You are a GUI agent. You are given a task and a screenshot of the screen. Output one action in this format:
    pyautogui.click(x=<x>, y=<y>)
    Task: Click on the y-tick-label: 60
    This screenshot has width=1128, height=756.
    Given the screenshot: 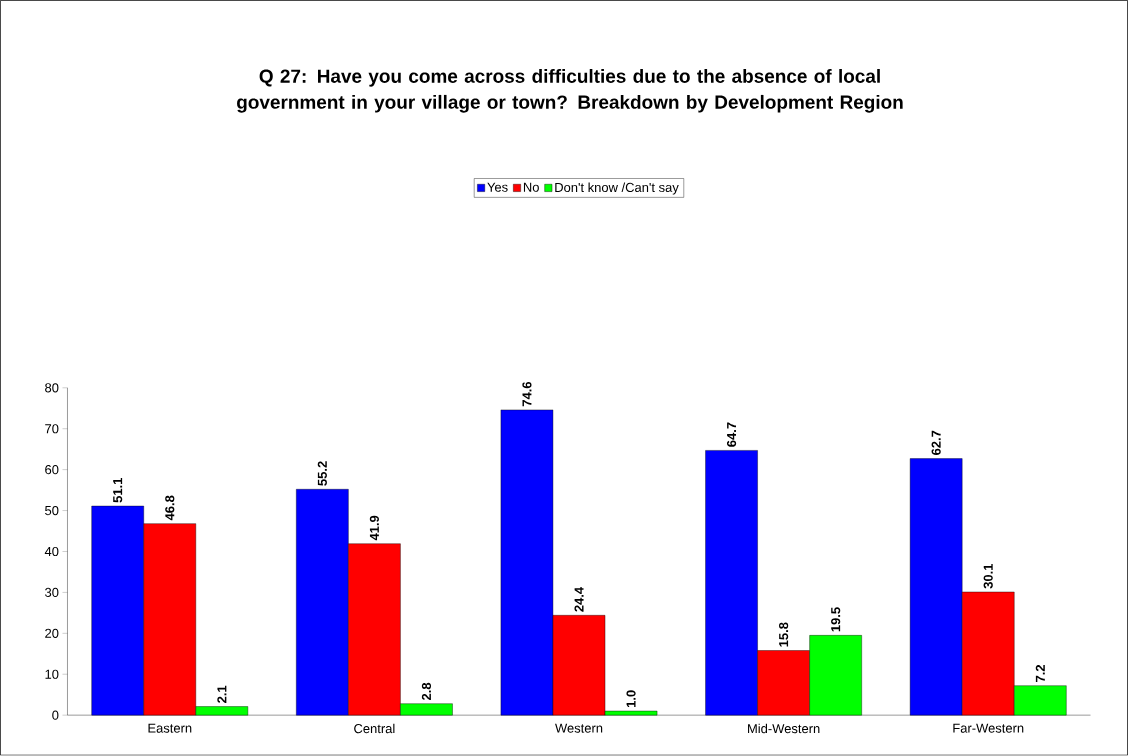 What is the action you would take?
    pyautogui.click(x=52, y=470)
    